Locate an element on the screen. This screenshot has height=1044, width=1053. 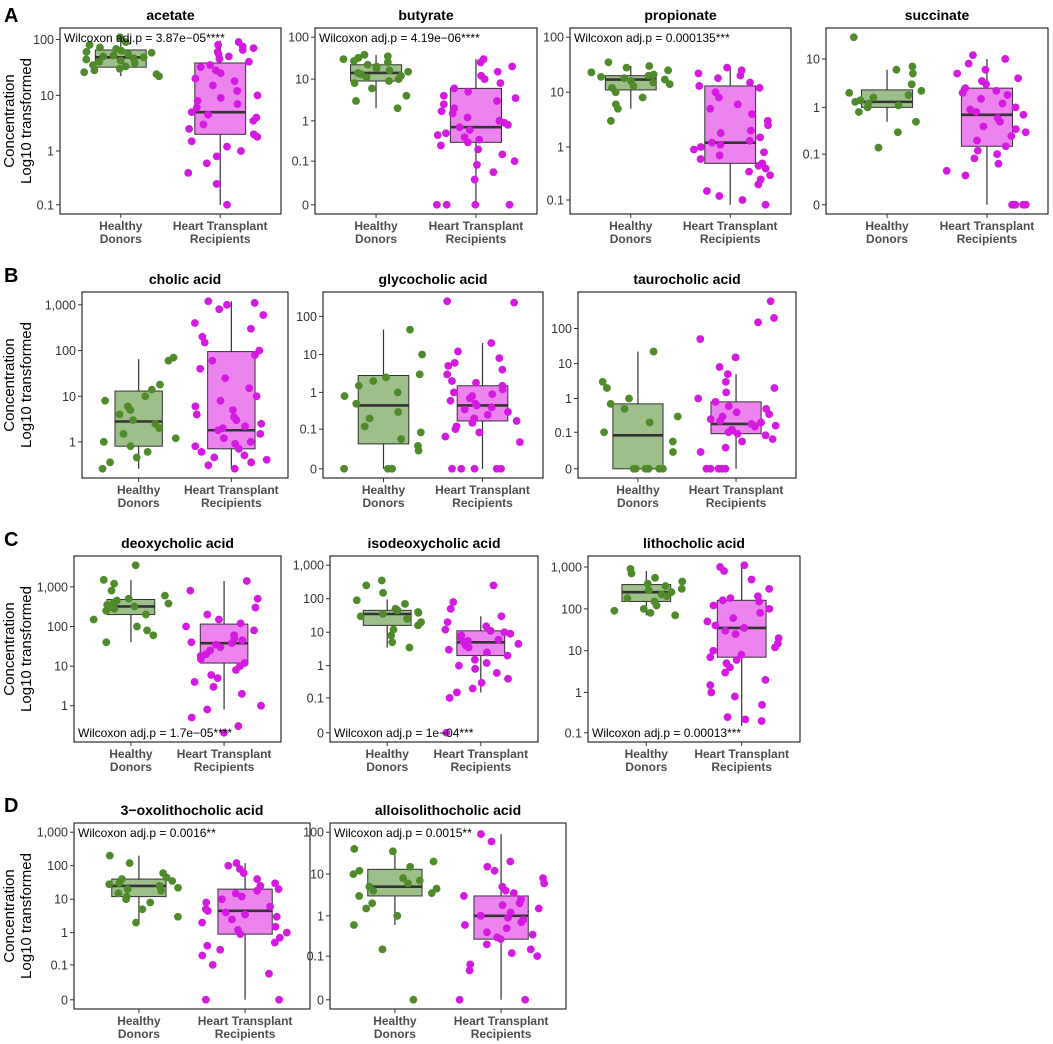
x-category-label: Heart Transplant is located at coordinates (220, 226).